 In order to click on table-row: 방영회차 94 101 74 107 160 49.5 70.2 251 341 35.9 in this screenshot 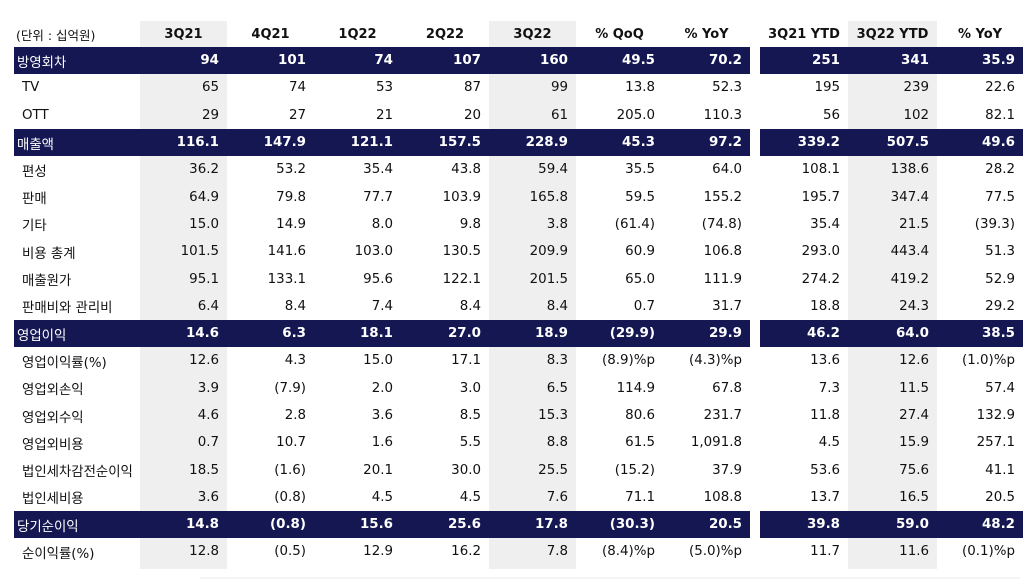, I will do `click(518, 61)`.